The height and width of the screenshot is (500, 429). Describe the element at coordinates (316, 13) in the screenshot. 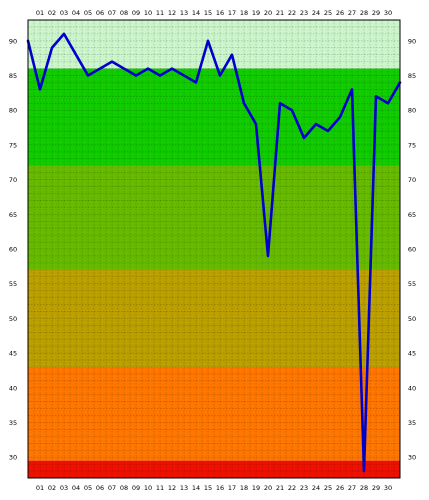

I see `x-tick-label-top: 24` at that location.